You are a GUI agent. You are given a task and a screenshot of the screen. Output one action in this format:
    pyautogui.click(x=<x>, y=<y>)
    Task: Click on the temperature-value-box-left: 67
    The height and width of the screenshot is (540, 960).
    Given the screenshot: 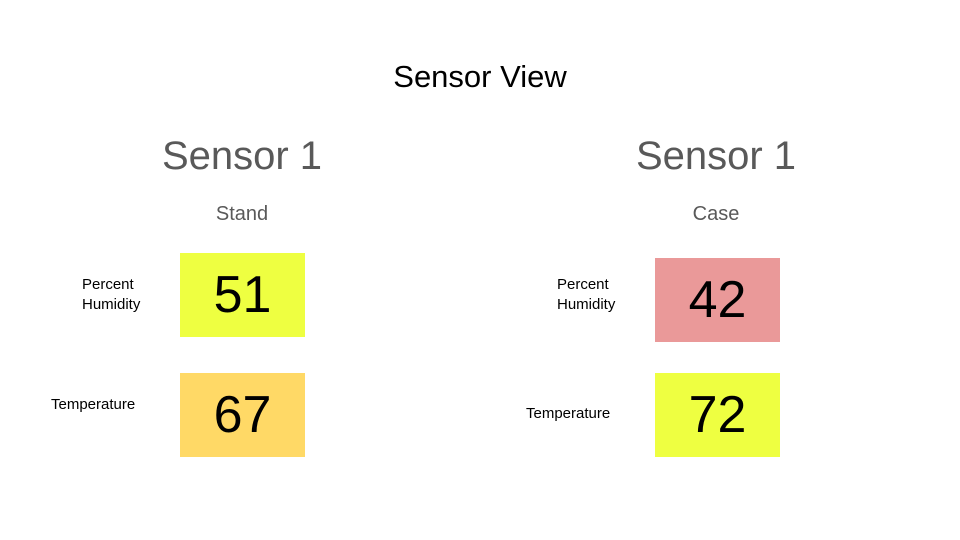 What is the action you would take?
    pyautogui.click(x=242, y=415)
    